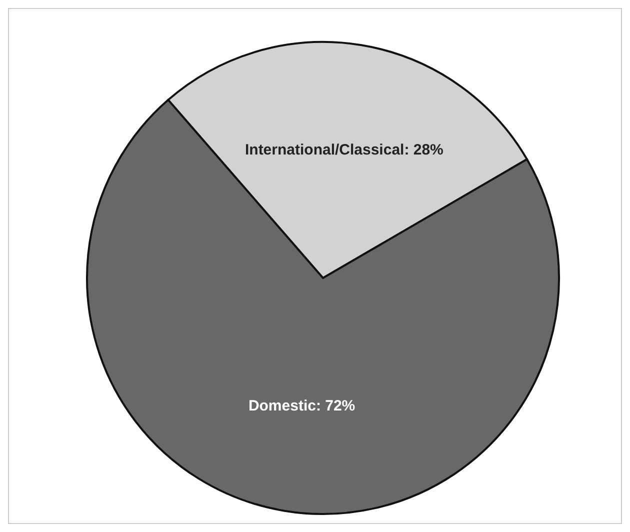 Image resolution: width=630 pixels, height=532 pixels. Describe the element at coordinates (302, 406) in the screenshot. I see `slice-label: Domestic: 72%` at that location.